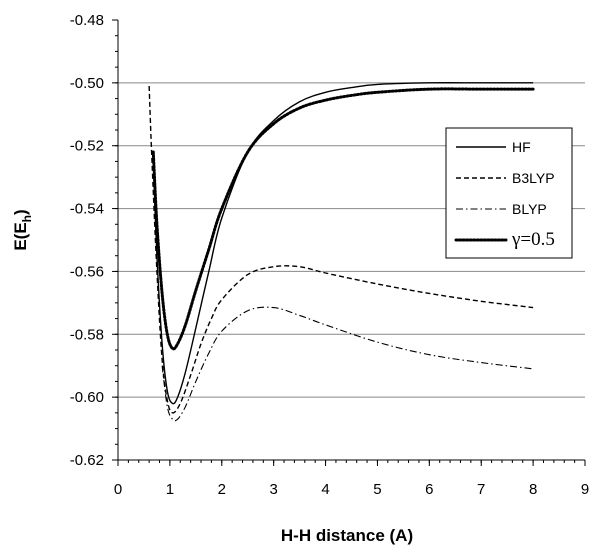 The height and width of the screenshot is (554, 597). Describe the element at coordinates (87, 460) in the screenshot. I see `y-tick-label: -0.62` at that location.